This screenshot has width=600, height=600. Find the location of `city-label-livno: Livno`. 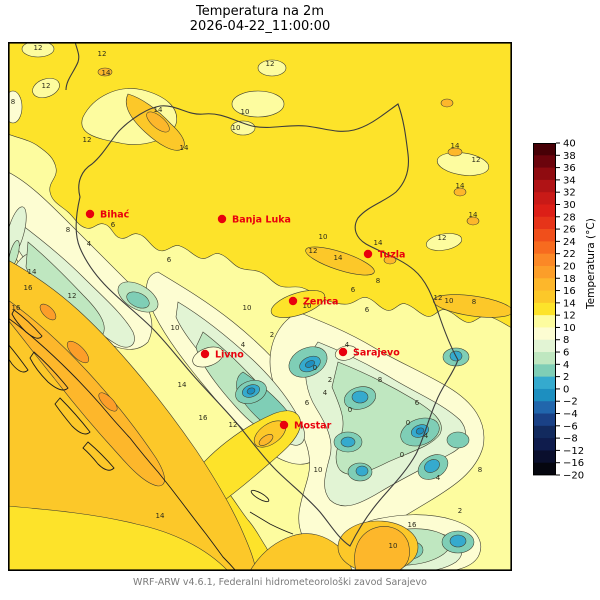

city-label-livno: Livno is located at coordinates (229, 355).